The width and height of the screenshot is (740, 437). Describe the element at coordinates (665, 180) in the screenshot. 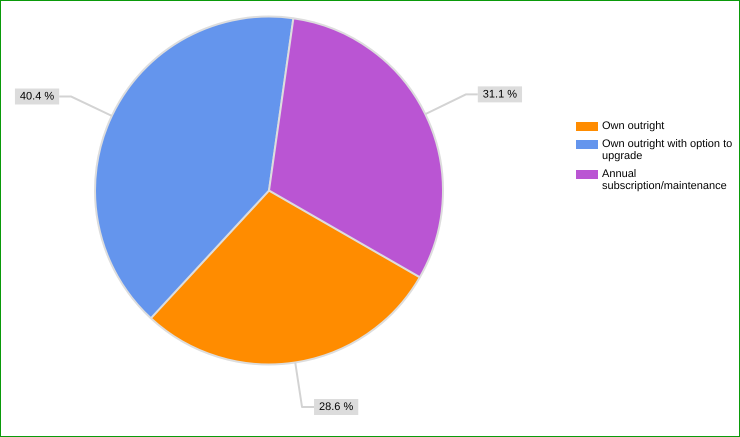

I see `legend-label: Annual subscription/maintenance` at that location.